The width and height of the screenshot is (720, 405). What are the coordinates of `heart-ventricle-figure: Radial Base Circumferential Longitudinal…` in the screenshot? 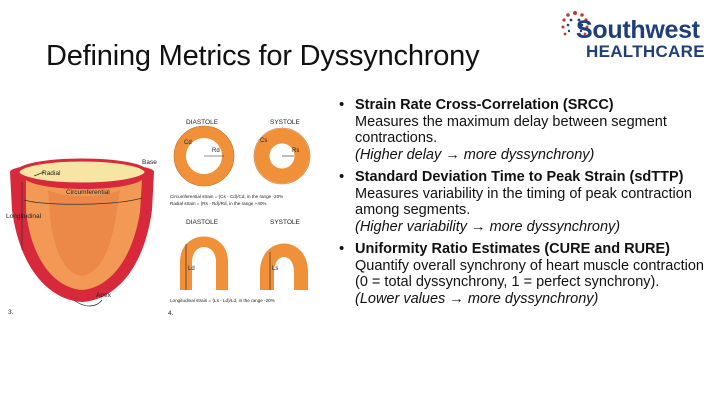 It's located at (81, 237).